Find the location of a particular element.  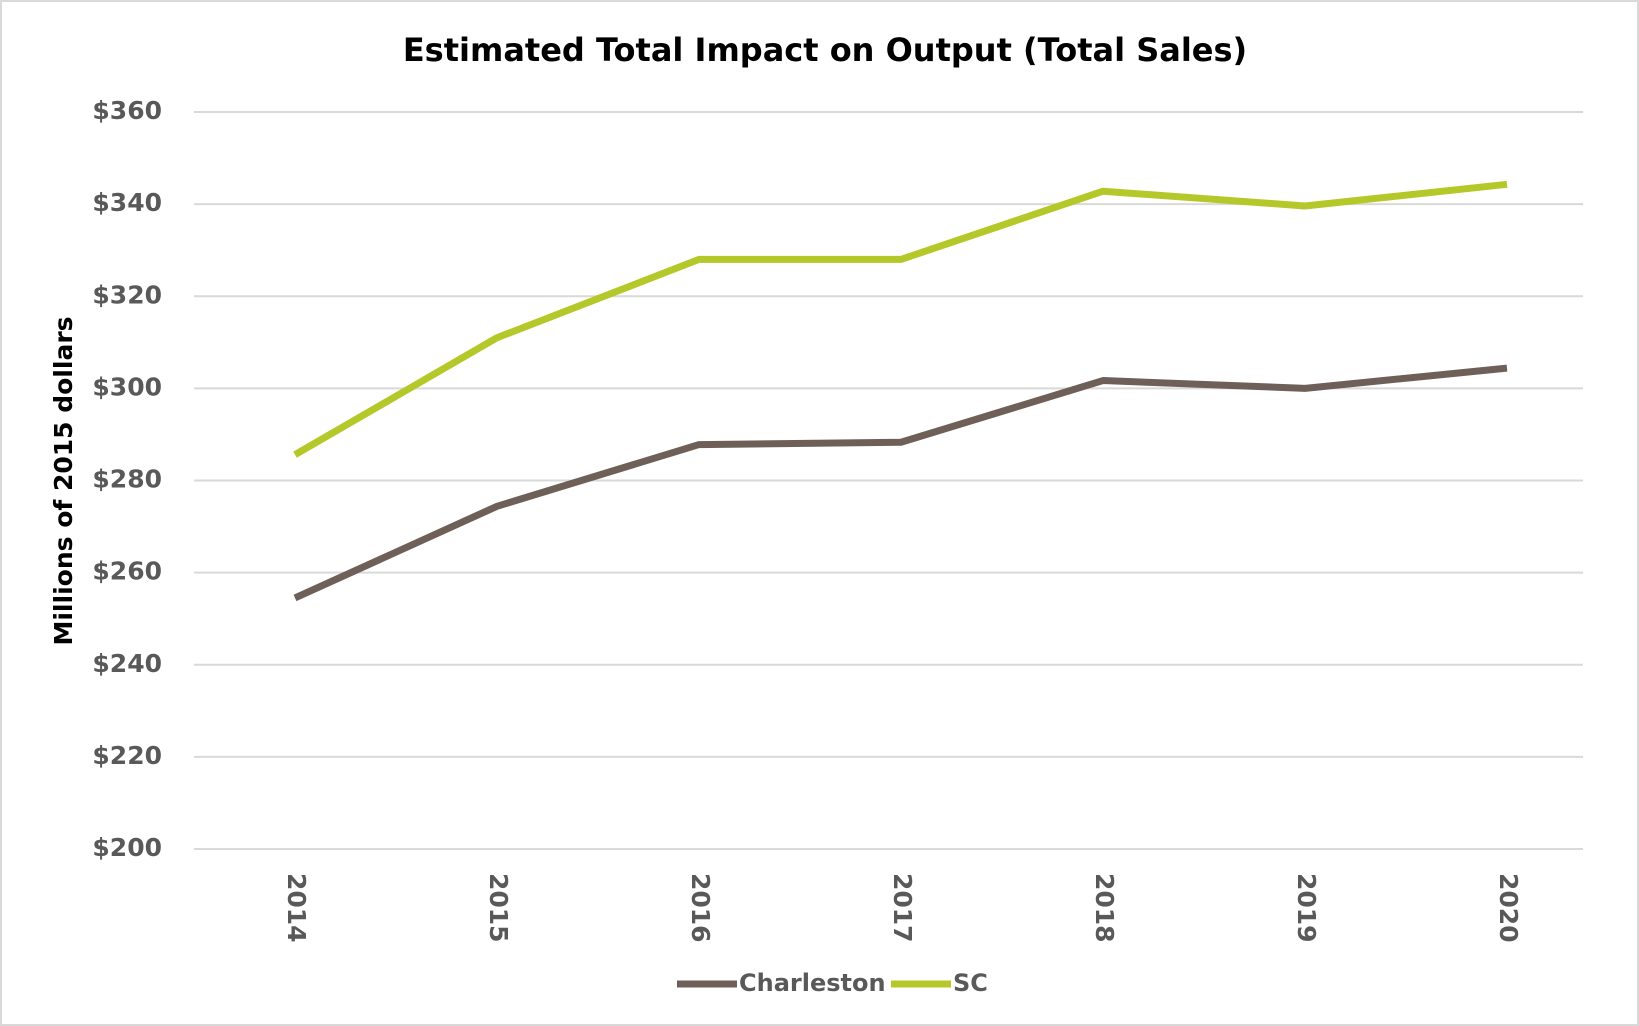

x-tick-label: 2016 is located at coordinates (700, 908).